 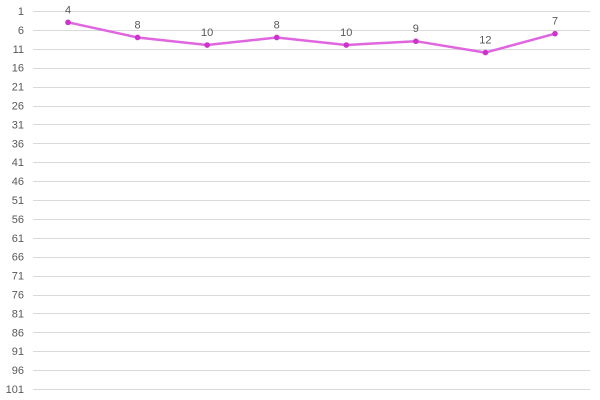 What do you see at coordinates (485, 41) in the screenshot?
I see `data-label: 12` at bounding box center [485, 41].